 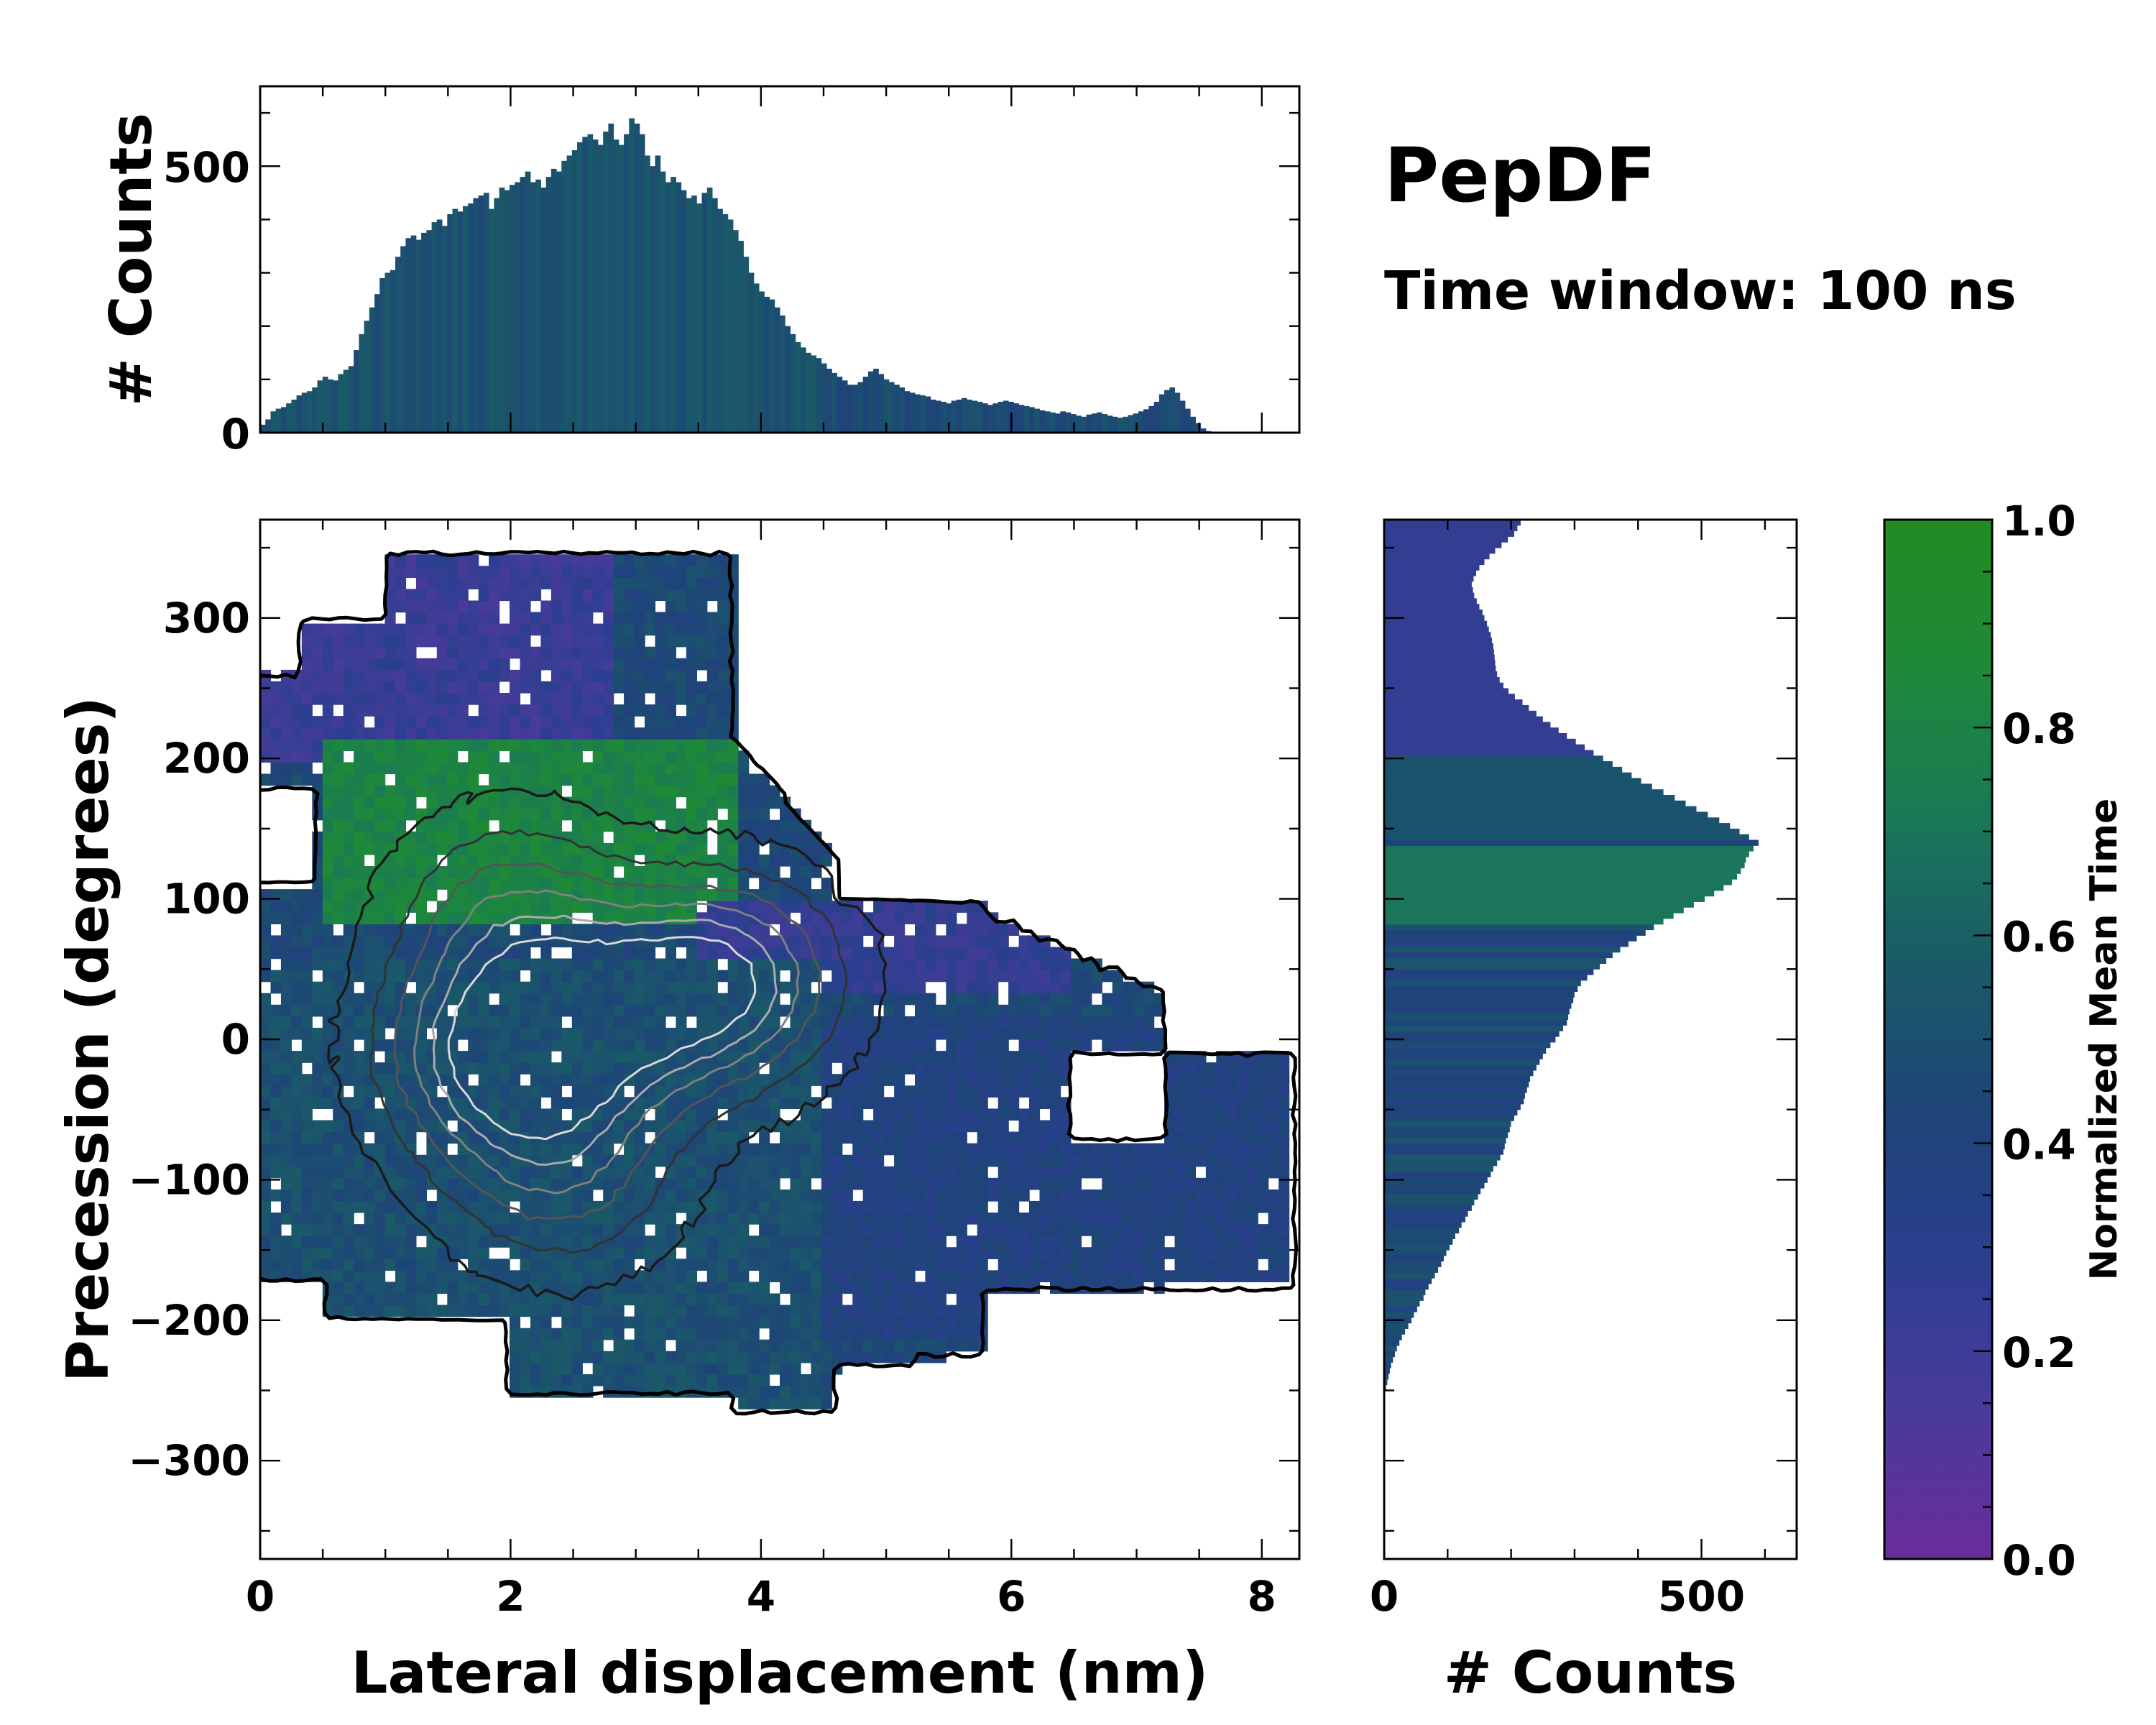 I want to click on main-x-tick-label: 2, so click(x=510, y=1596).